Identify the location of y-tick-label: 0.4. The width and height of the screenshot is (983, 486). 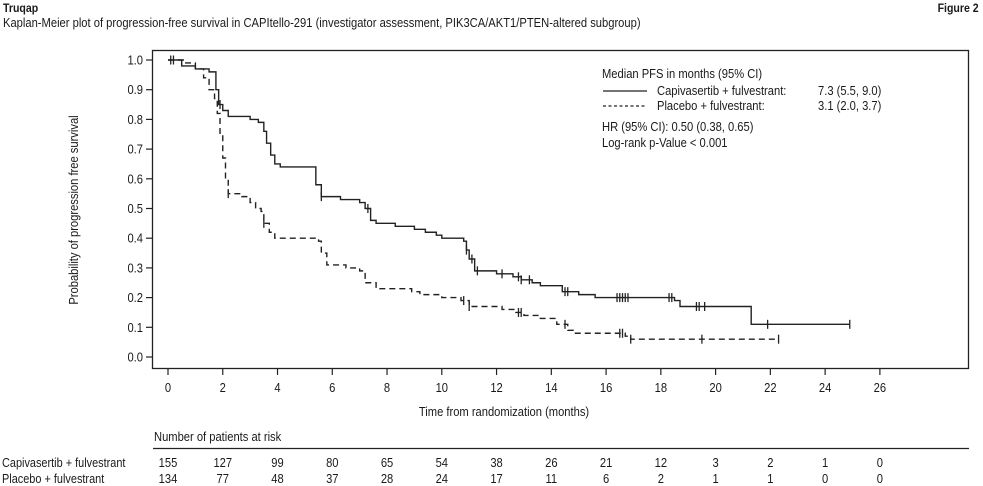
(135, 238).